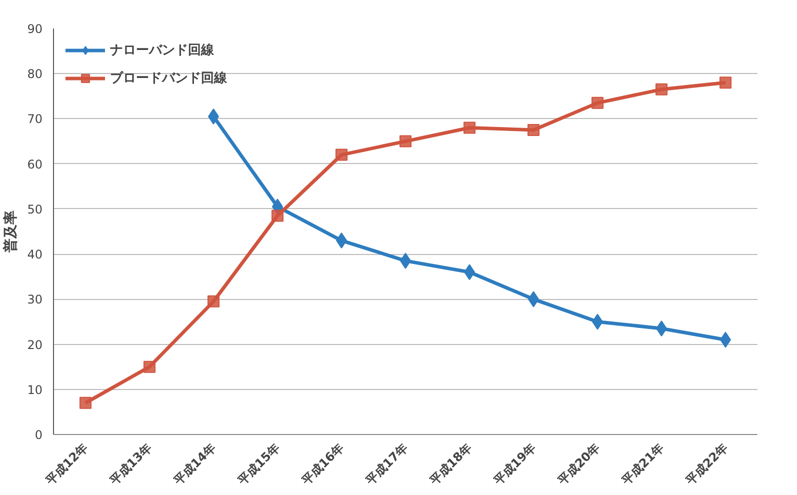  What do you see at coordinates (38, 435) in the screenshot?
I see `y-tick-label: 0` at bounding box center [38, 435].